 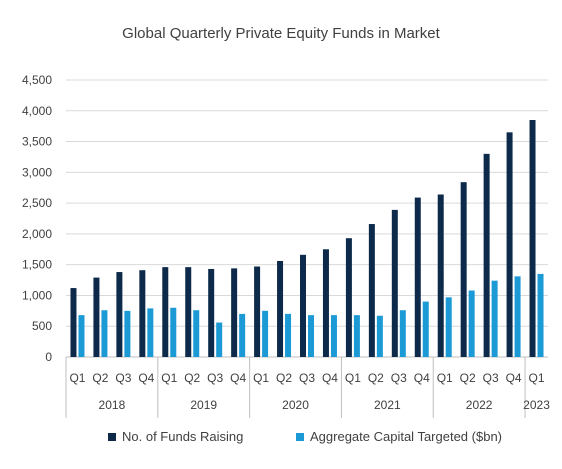 I want to click on y-tick-label: 1,500, so click(x=37, y=265).